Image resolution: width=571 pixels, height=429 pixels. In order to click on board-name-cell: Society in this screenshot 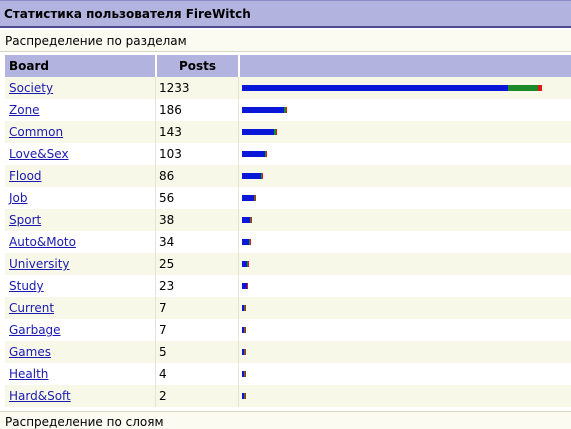, I will do `click(31, 88)`.